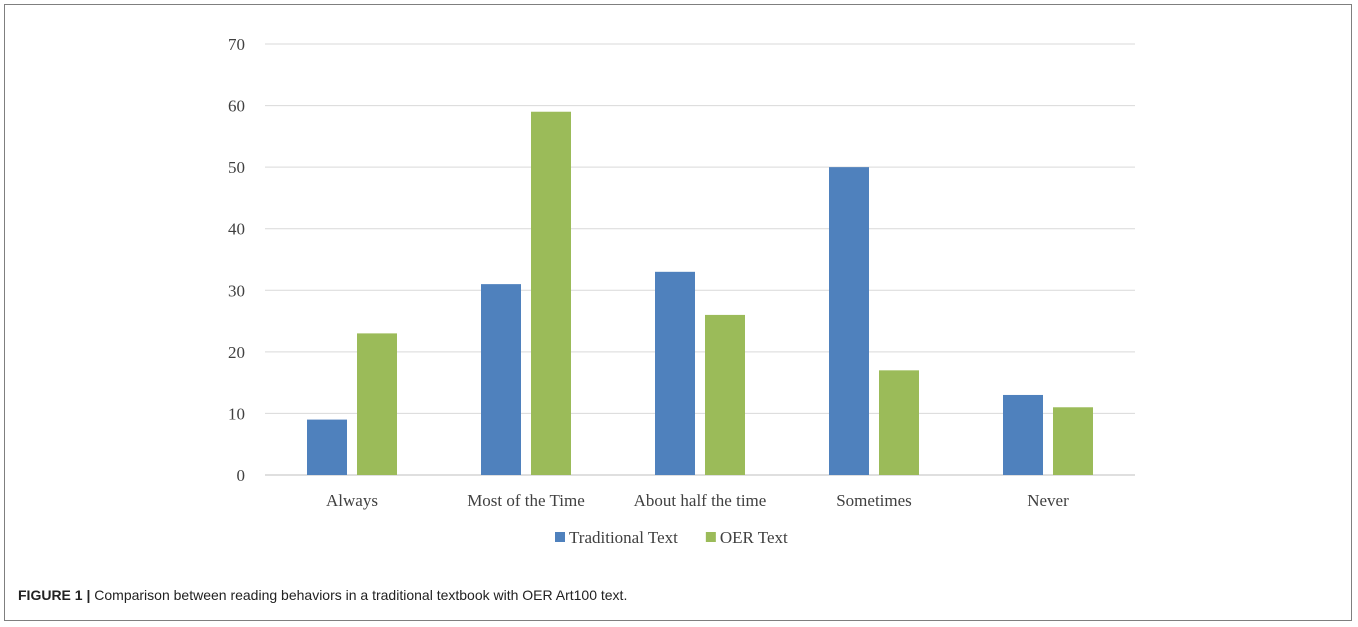 The height and width of the screenshot is (627, 1358). I want to click on legend: Traditional Text OER Text, so click(671, 537).